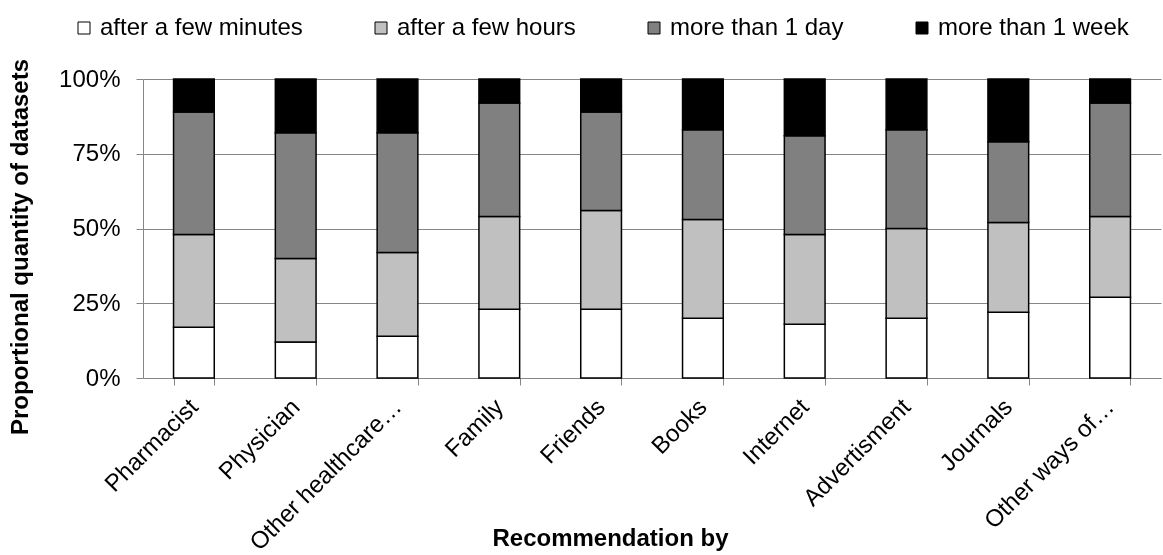  Describe the element at coordinates (96, 302) in the screenshot. I see `y-tick-label: 25%` at that location.